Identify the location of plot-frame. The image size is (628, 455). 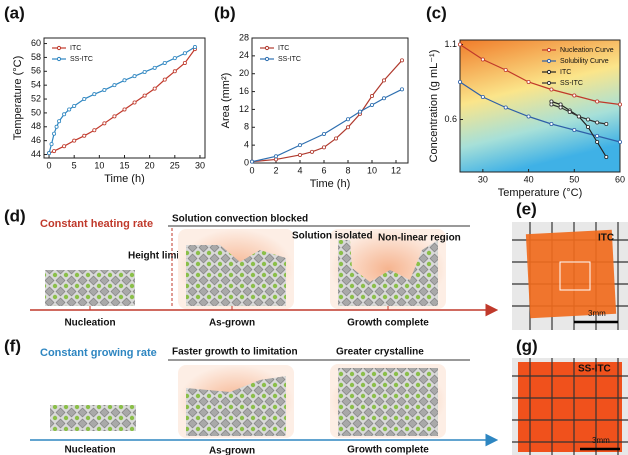
(124, 98).